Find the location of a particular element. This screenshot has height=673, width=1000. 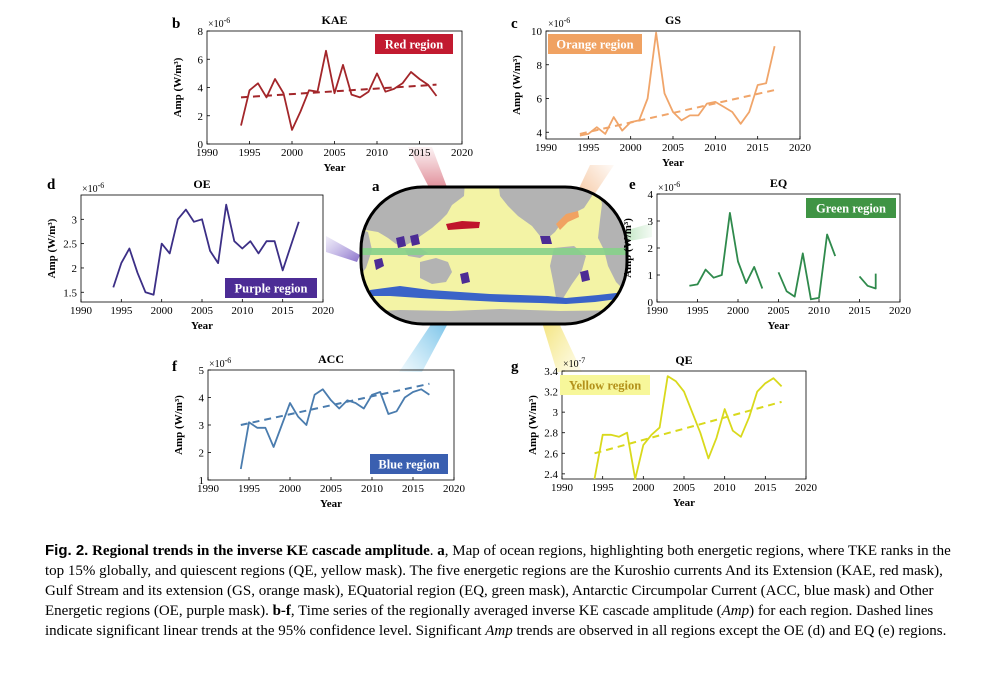

chart-g-xtick-label: 2005 is located at coordinates (684, 488).